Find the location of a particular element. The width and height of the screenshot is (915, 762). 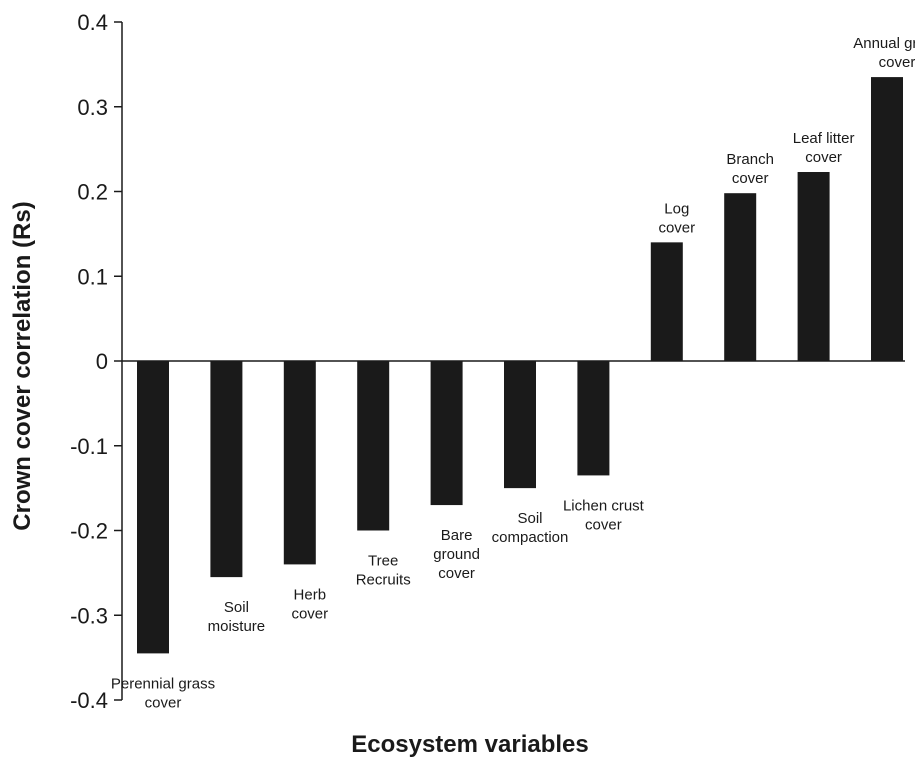

y-ticks: 0.4 0.3 0.2 0.1 0 -0.1 -0.2 -0.3 -0.4 is located at coordinates (96, 361).